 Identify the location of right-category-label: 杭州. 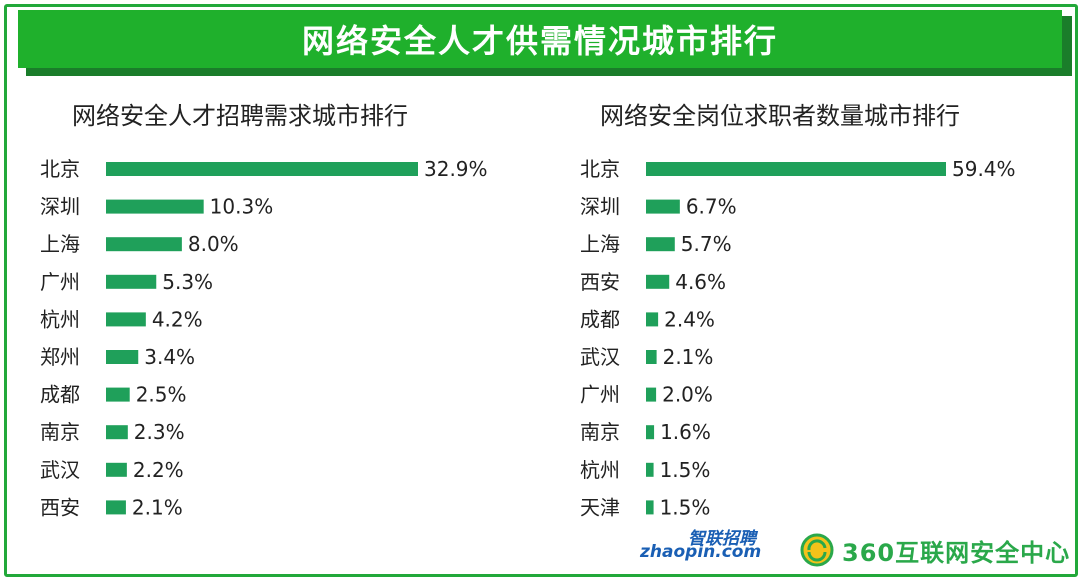
(600, 470).